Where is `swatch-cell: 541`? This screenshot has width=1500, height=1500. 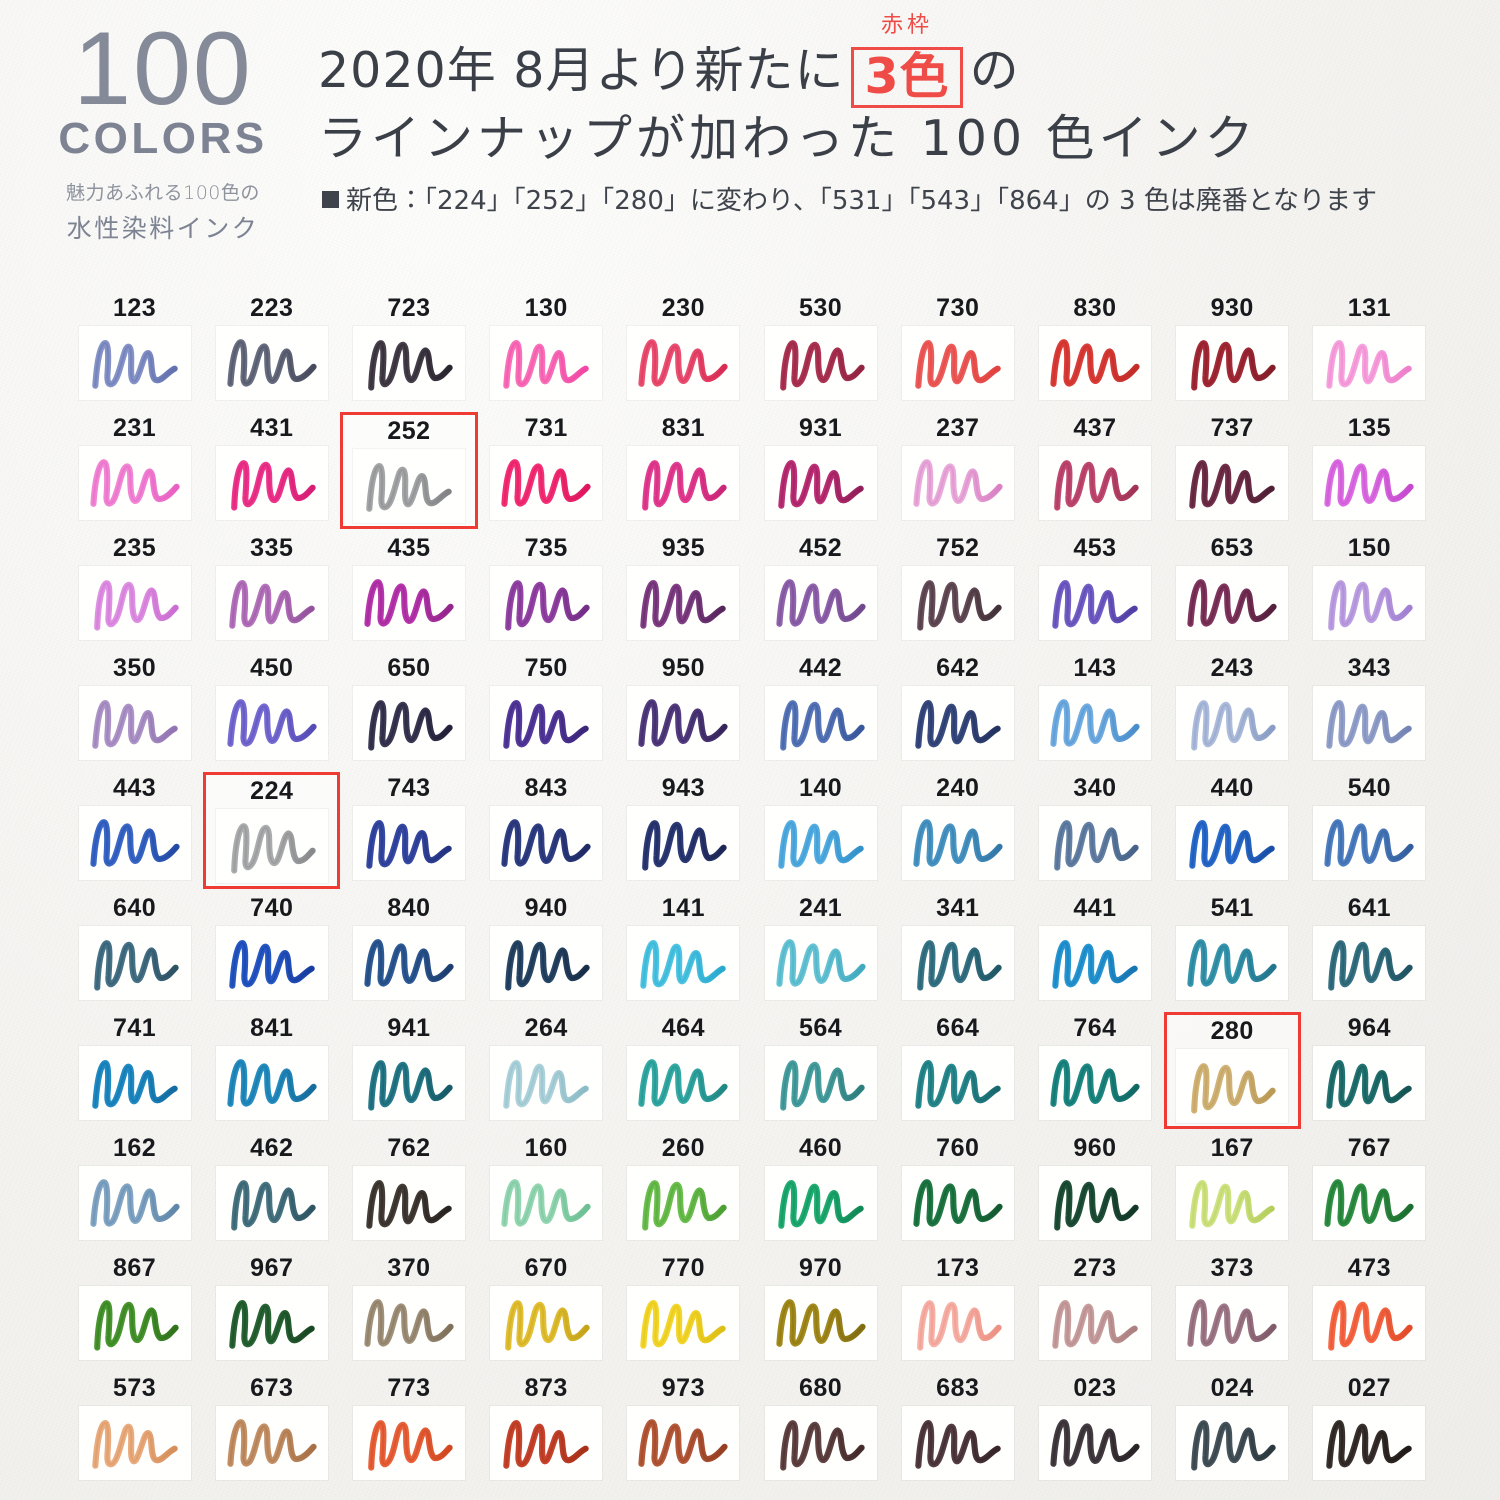 swatch-cell: 541 is located at coordinates (1232, 950).